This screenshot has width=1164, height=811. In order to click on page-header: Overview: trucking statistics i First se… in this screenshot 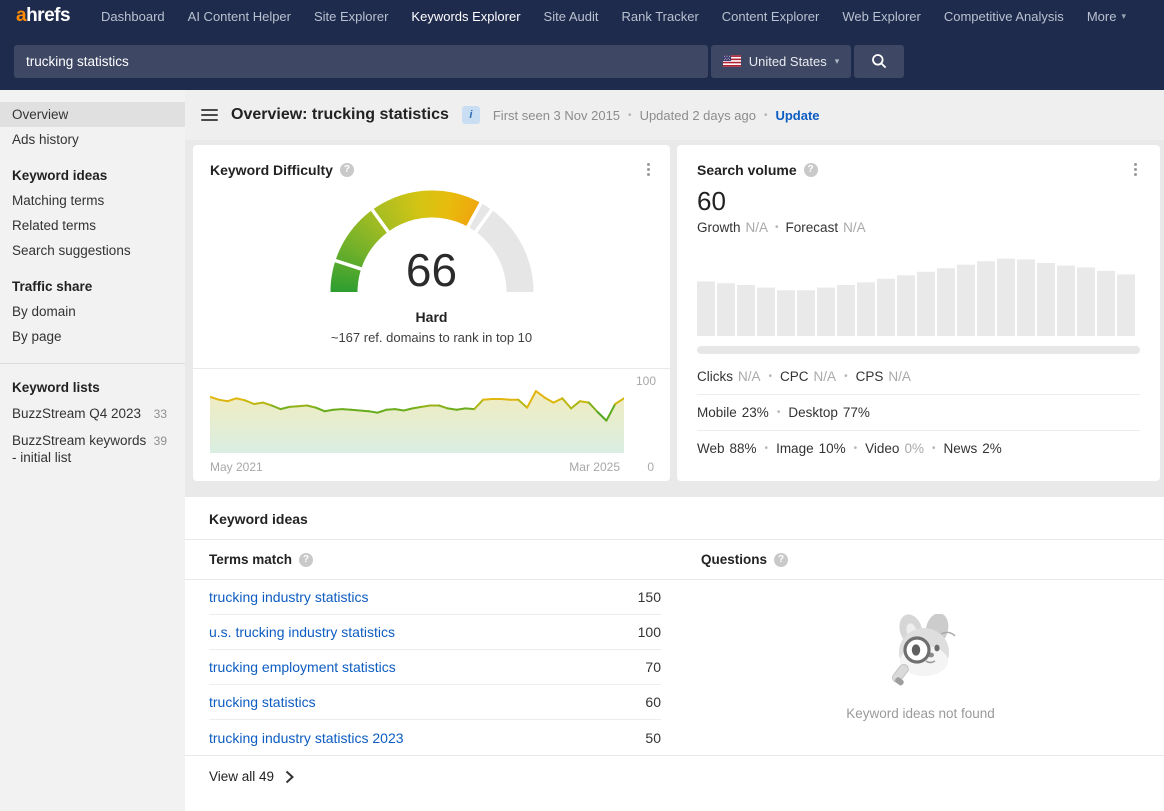, I will do `click(674, 115)`.